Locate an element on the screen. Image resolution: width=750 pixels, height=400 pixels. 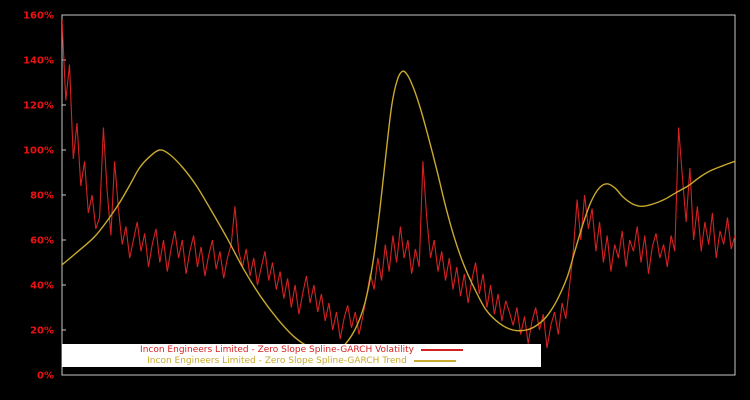
trend-line-sample is located at coordinates (434, 361).